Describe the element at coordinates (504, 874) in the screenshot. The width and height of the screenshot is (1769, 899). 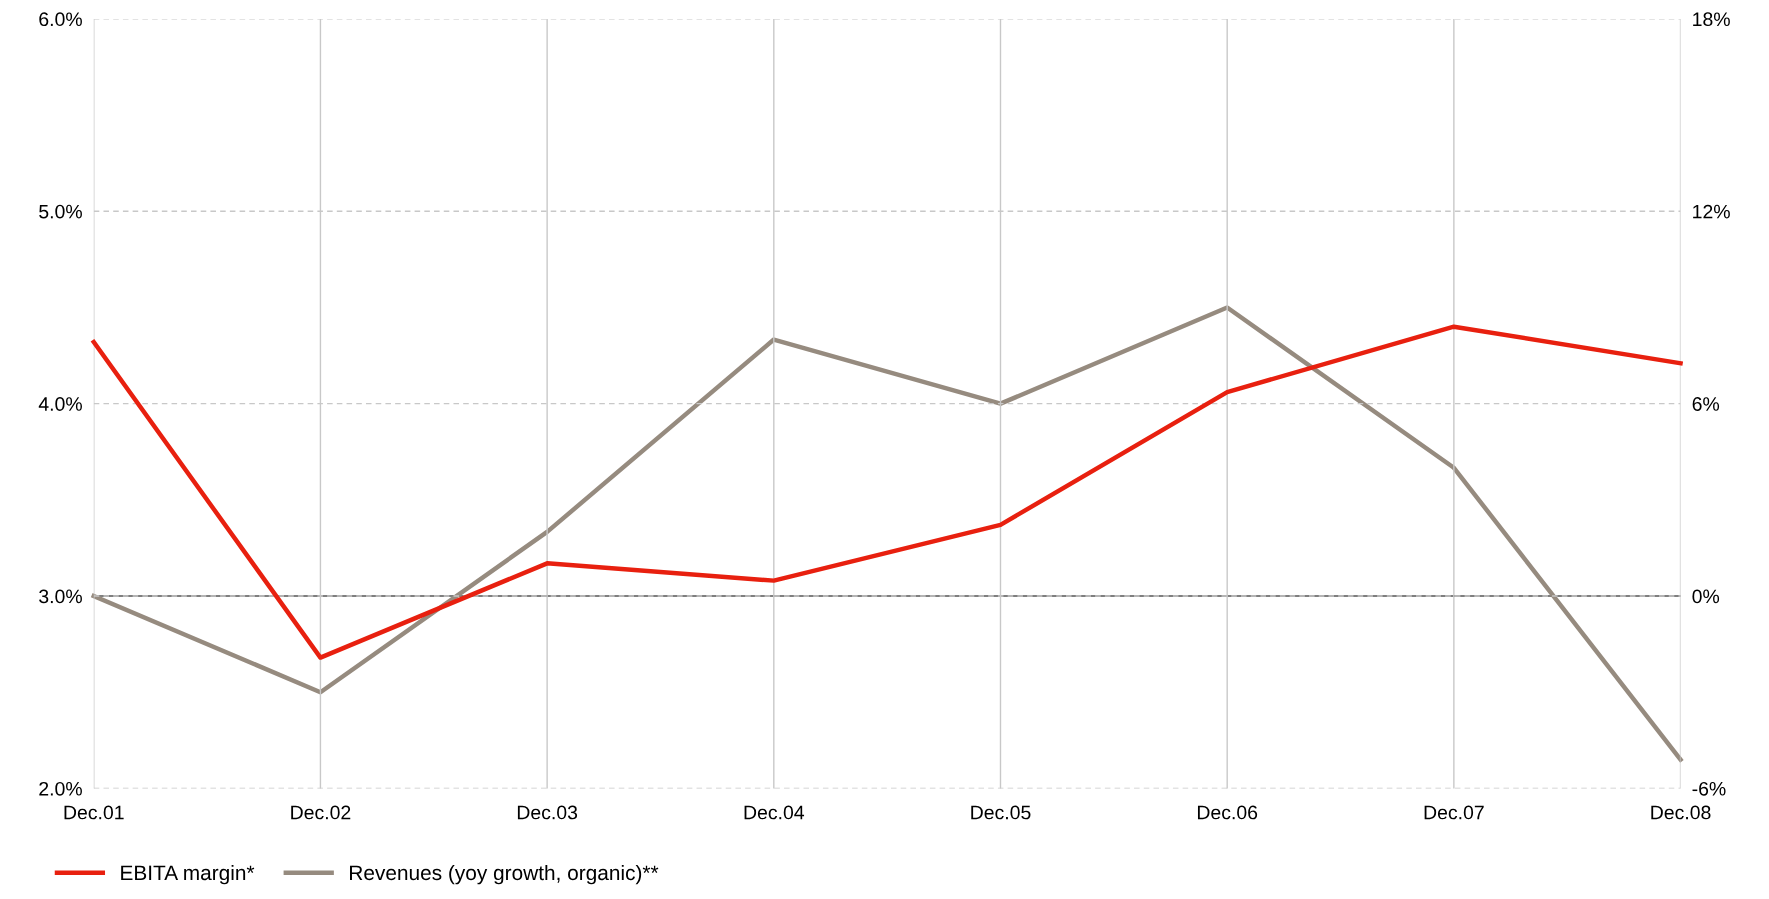
I see `legend-label: Revenues (yoy growth, organic)**` at that location.